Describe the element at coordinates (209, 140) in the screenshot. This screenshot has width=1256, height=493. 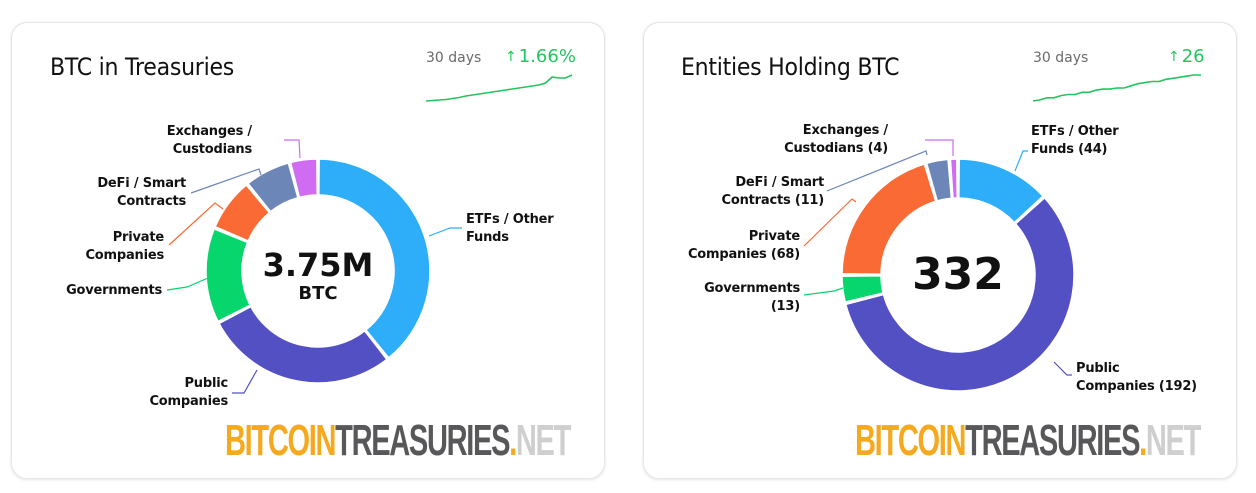
I see `label-exchanges: Exchanges / Custodians` at that location.